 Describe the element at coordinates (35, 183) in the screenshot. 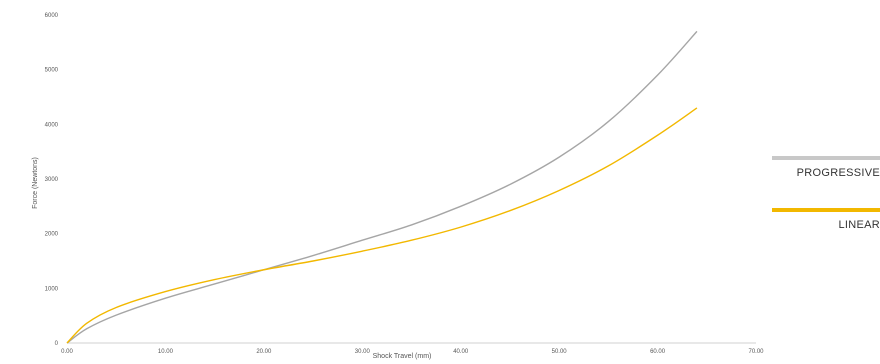

I see `y-axis-title: Force (Newtons)` at that location.